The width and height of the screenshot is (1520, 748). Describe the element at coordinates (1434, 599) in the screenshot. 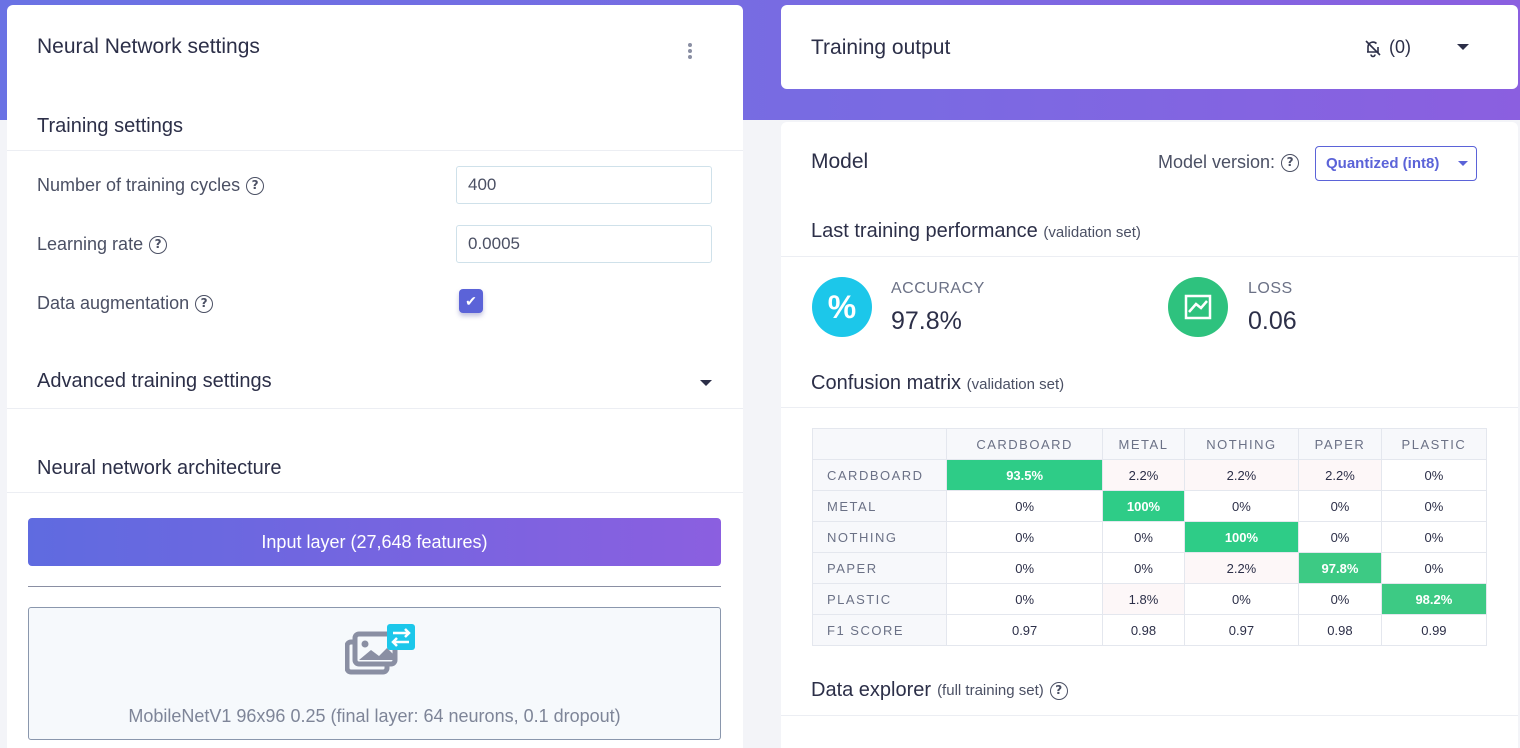

I see `cell: 98.2%` at that location.